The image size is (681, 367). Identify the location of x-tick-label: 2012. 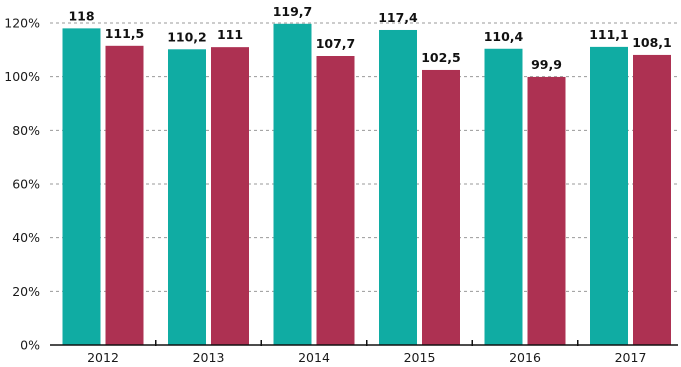
(103, 357).